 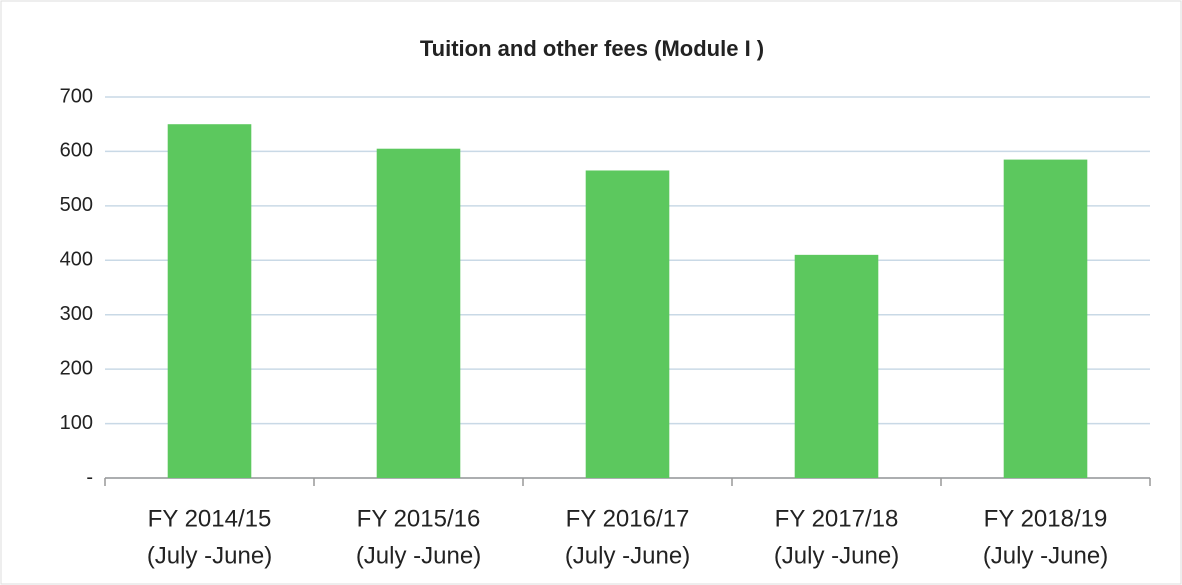 What do you see at coordinates (76, 423) in the screenshot?
I see `y-tick-label: 100` at bounding box center [76, 423].